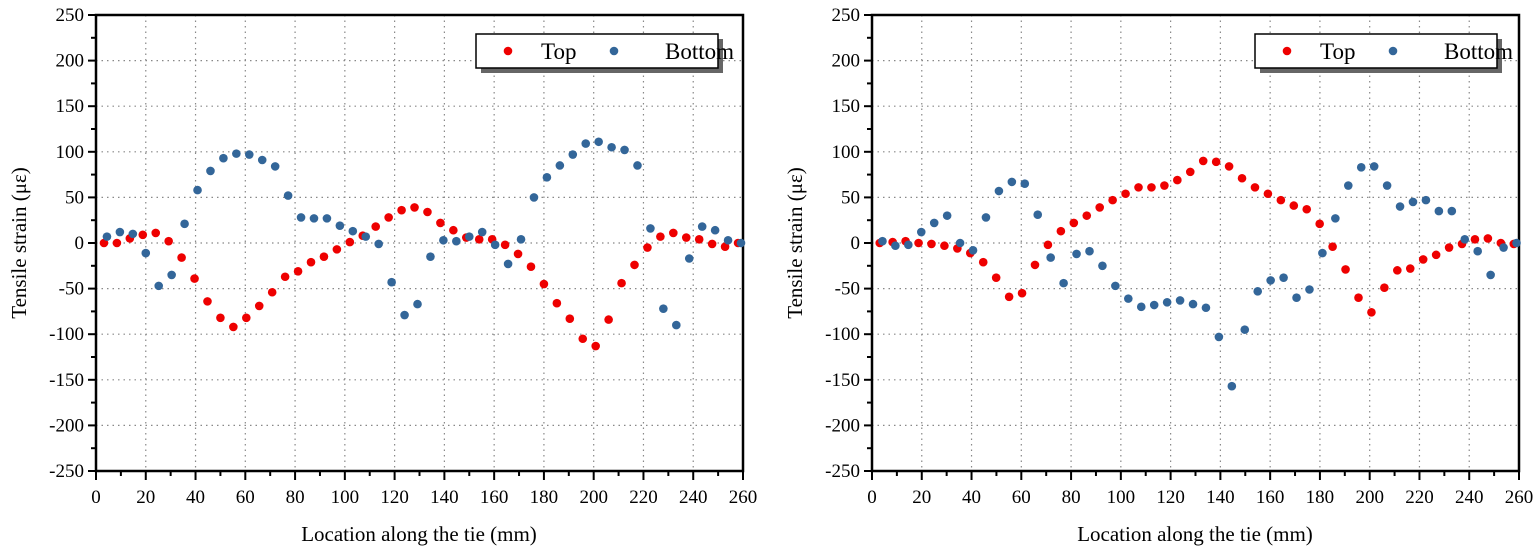  What do you see at coordinates (245, 497) in the screenshot?
I see `x-tick-label: 60` at bounding box center [245, 497].